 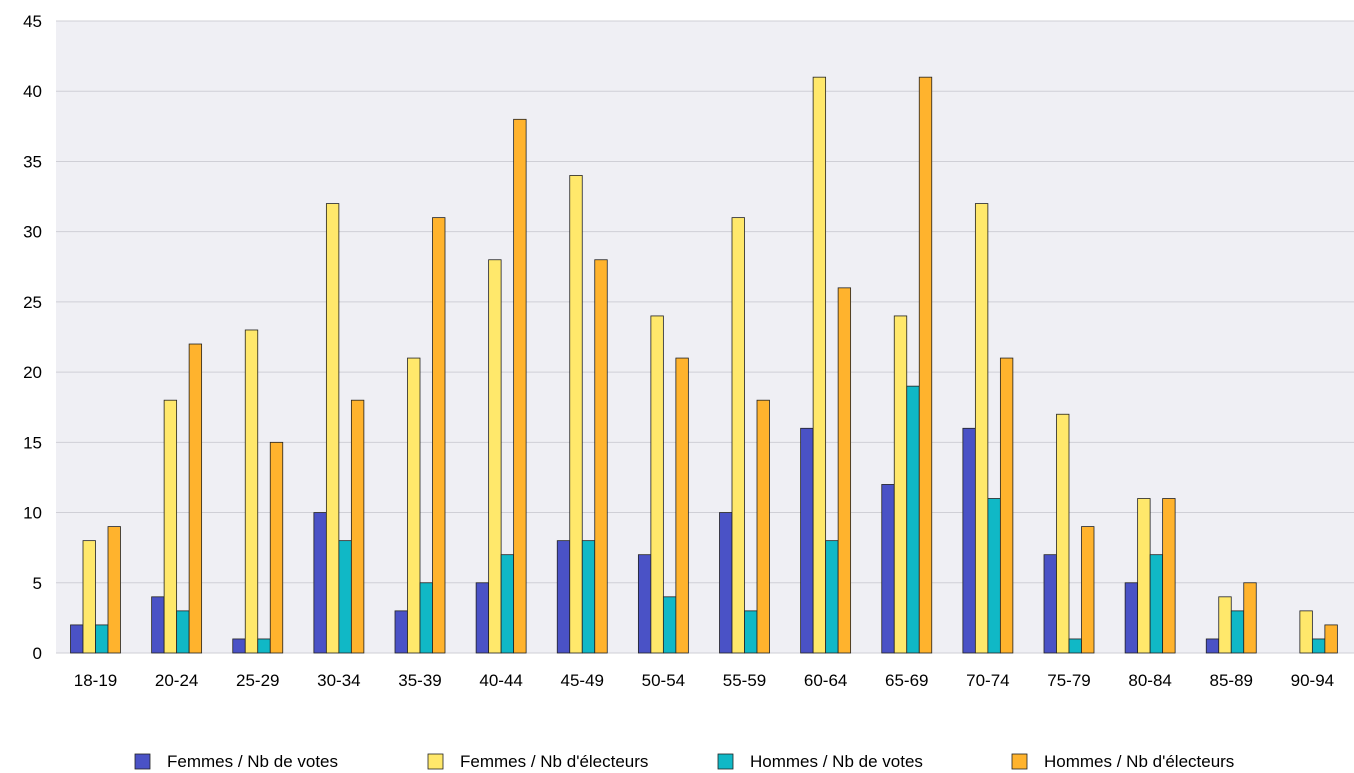 What do you see at coordinates (1068, 680) in the screenshot?
I see `x-tick-label: 75-79` at bounding box center [1068, 680].